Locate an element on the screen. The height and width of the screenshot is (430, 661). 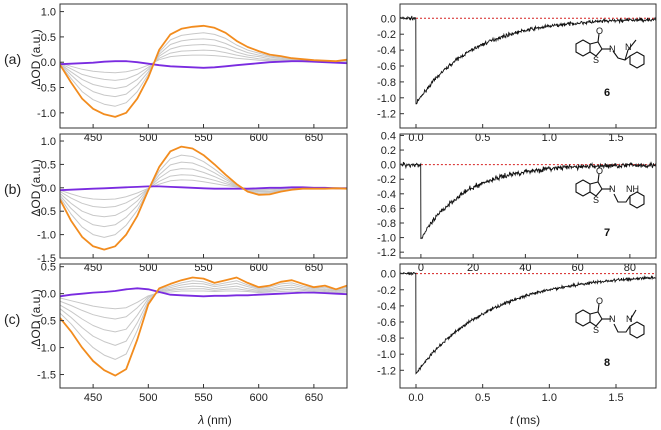
x-tick-label-c-spectra-1: 500 is located at coordinates (148, 398).